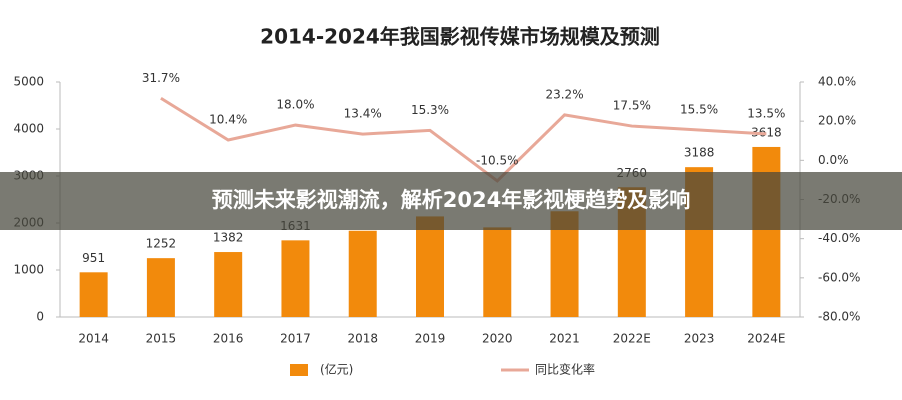 Image resolution: width=902 pixels, height=400 pixels. I want to click on y2-tick-label: 20.0%, so click(837, 121).